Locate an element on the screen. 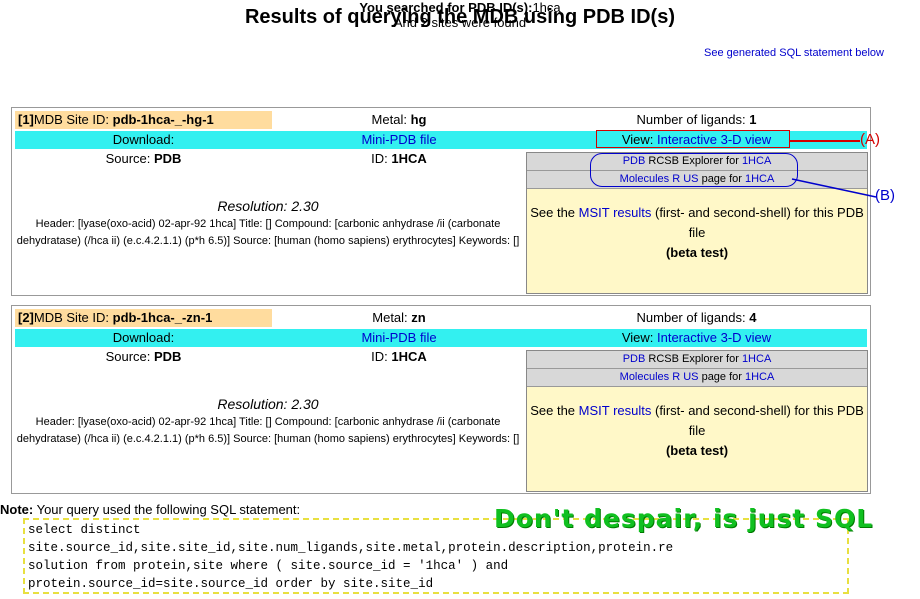 The width and height of the screenshot is (920, 599). ligands-cell: Number of ligands: 4 is located at coordinates (696, 318).